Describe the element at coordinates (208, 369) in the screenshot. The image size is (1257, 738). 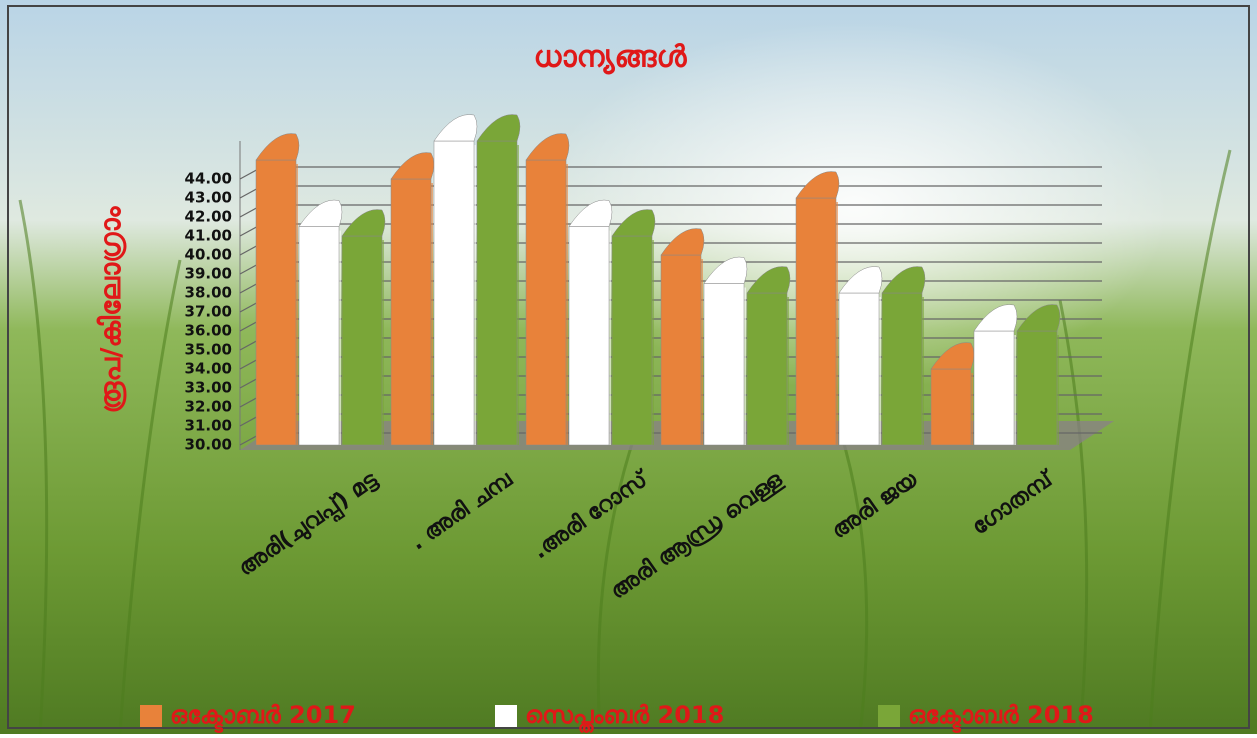
I see `y-tick-label: 34.00` at that location.